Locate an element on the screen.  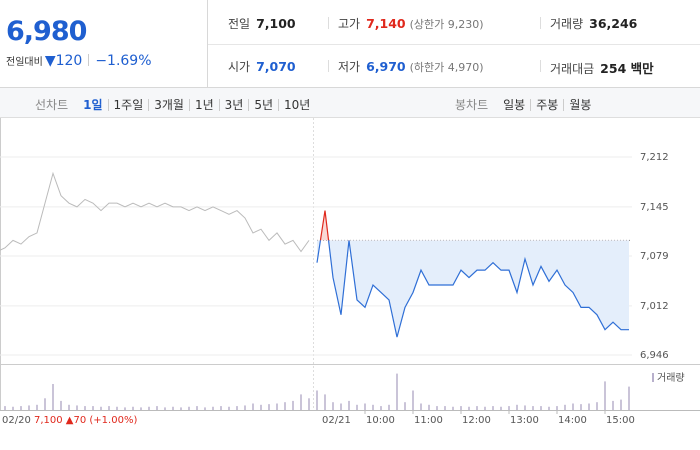
stat-value: 254 백만 is located at coordinates (627, 68).